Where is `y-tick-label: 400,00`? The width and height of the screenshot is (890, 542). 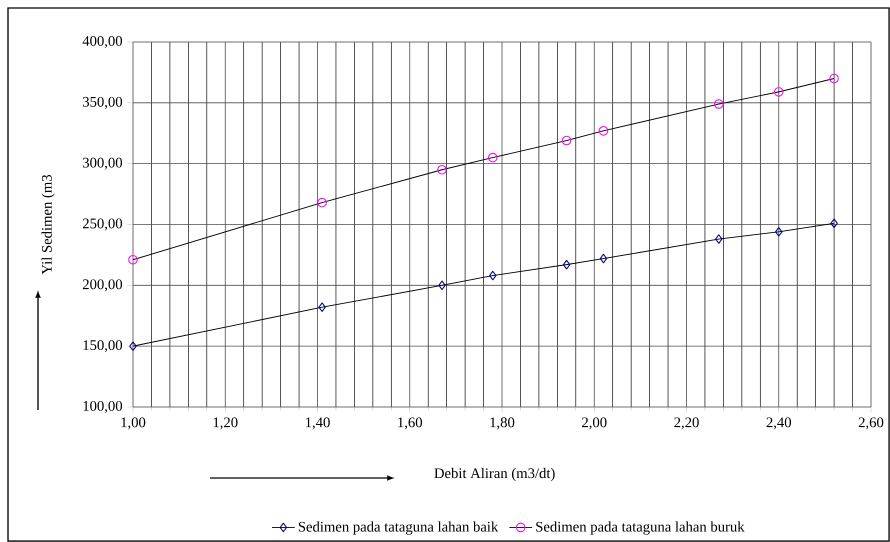 y-tick-label: 400,00 is located at coordinates (102, 42).